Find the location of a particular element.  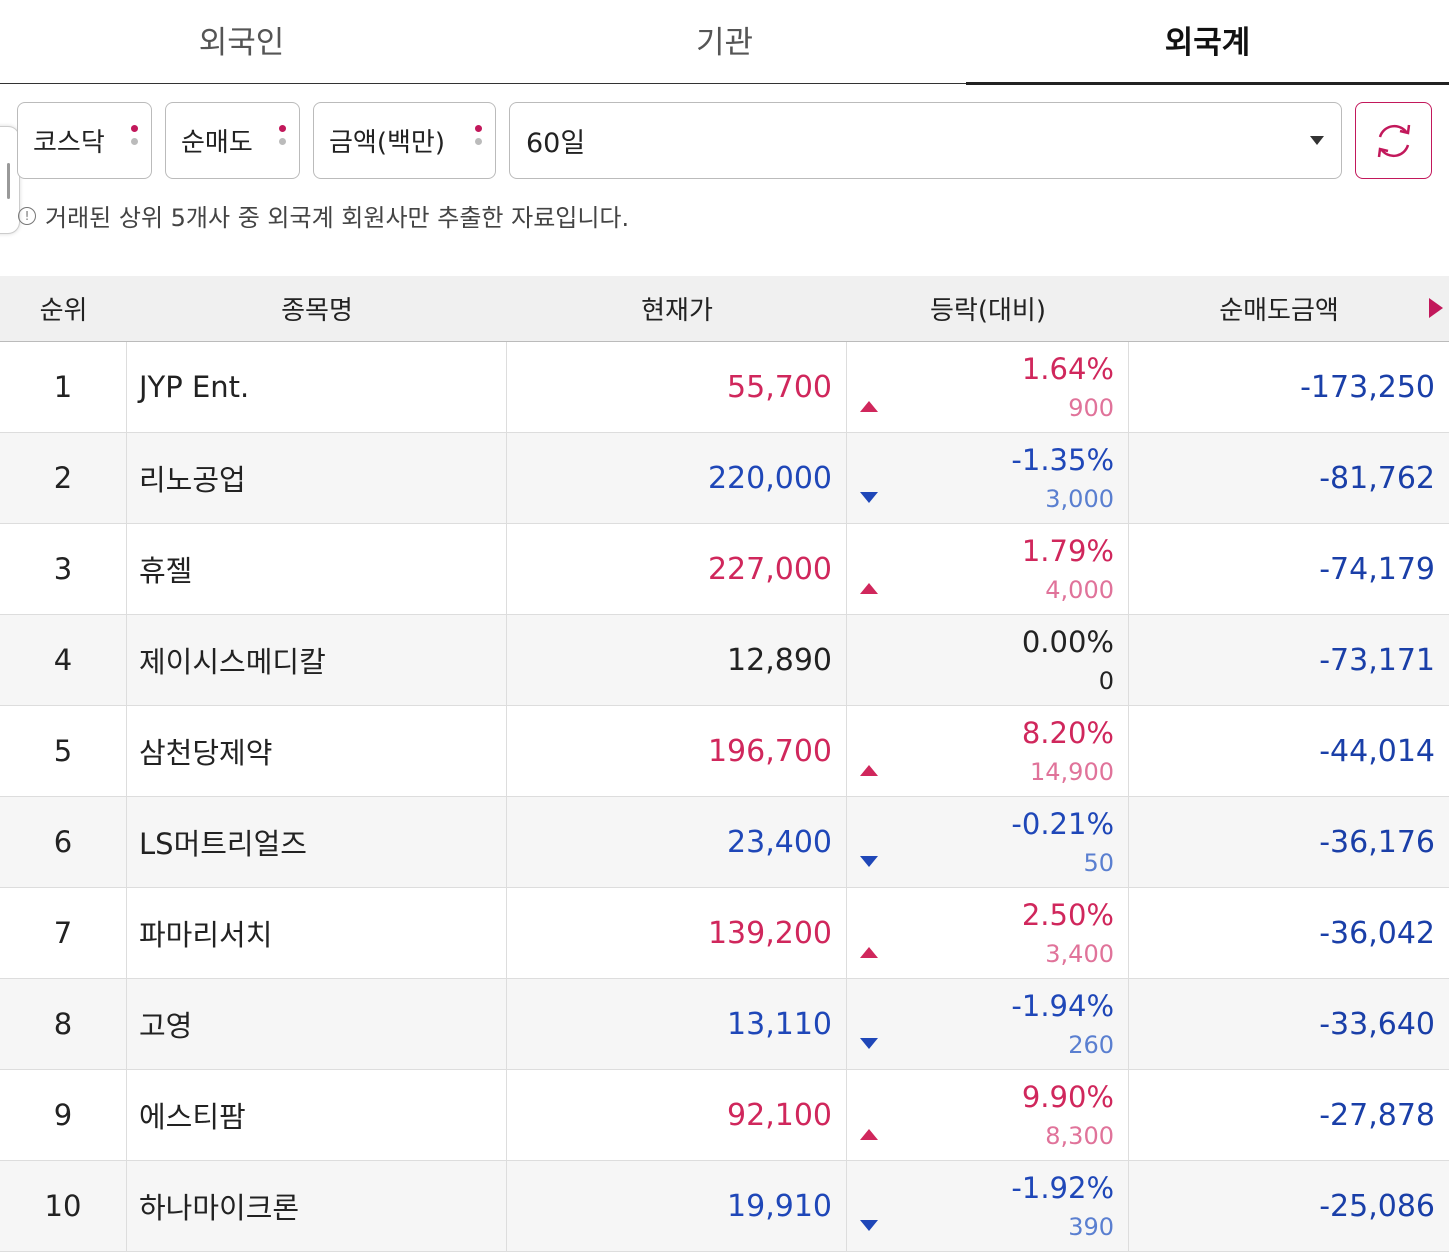

unit-filter: 금액(백만) is located at coordinates (404, 140).